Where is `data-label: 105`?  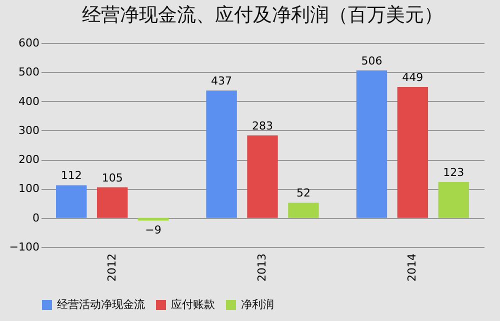
data-label: 105 is located at coordinates (112, 177).